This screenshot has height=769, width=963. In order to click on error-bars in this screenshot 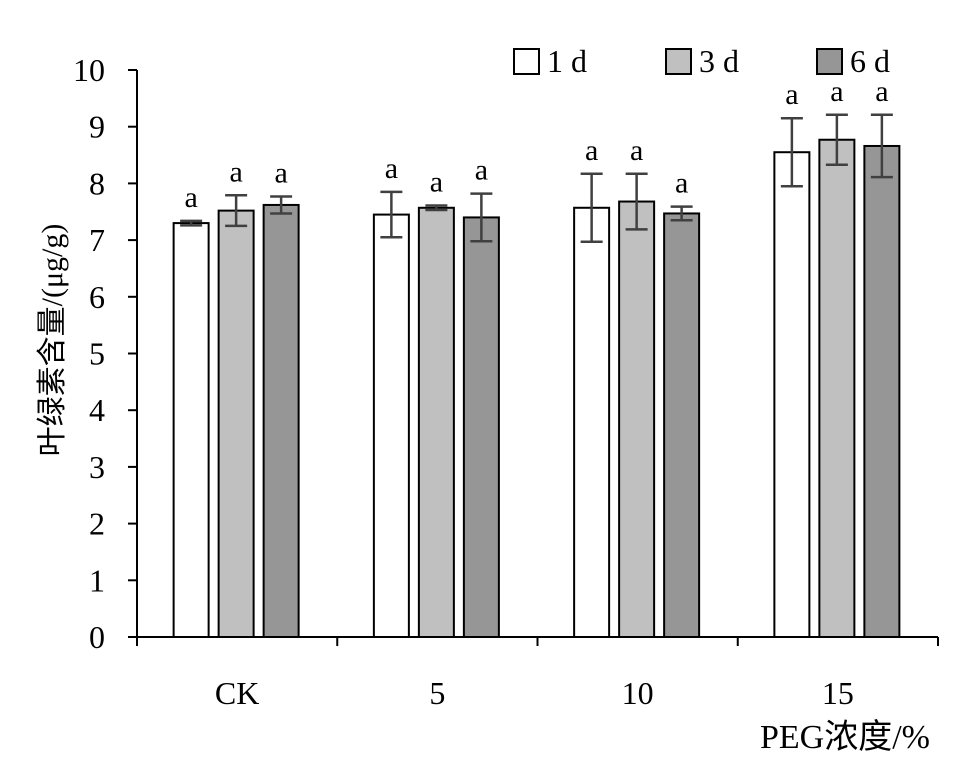, I will do `click(536, 178)`.